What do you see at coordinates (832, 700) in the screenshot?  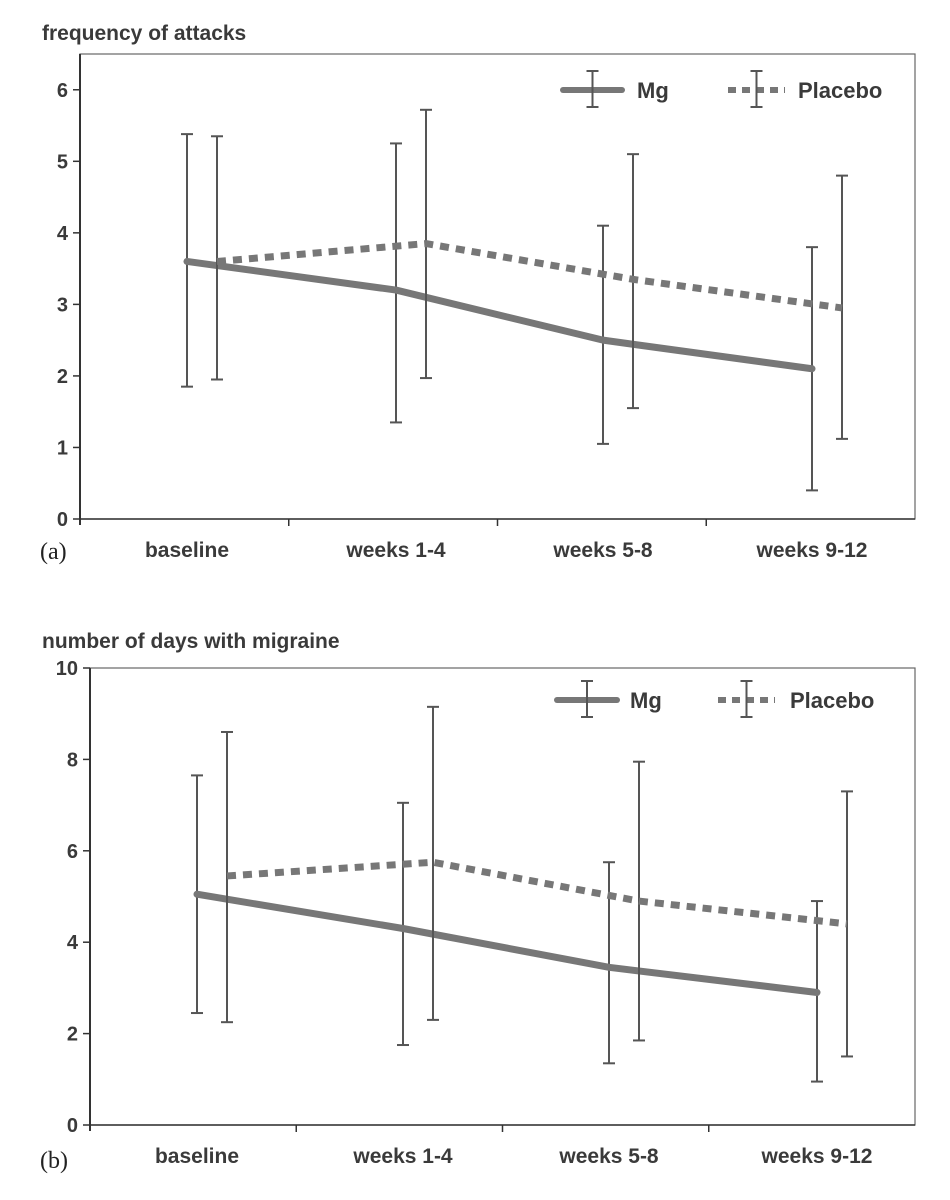 I see `chart-b-legend-placebo-label: Placebo` at bounding box center [832, 700].